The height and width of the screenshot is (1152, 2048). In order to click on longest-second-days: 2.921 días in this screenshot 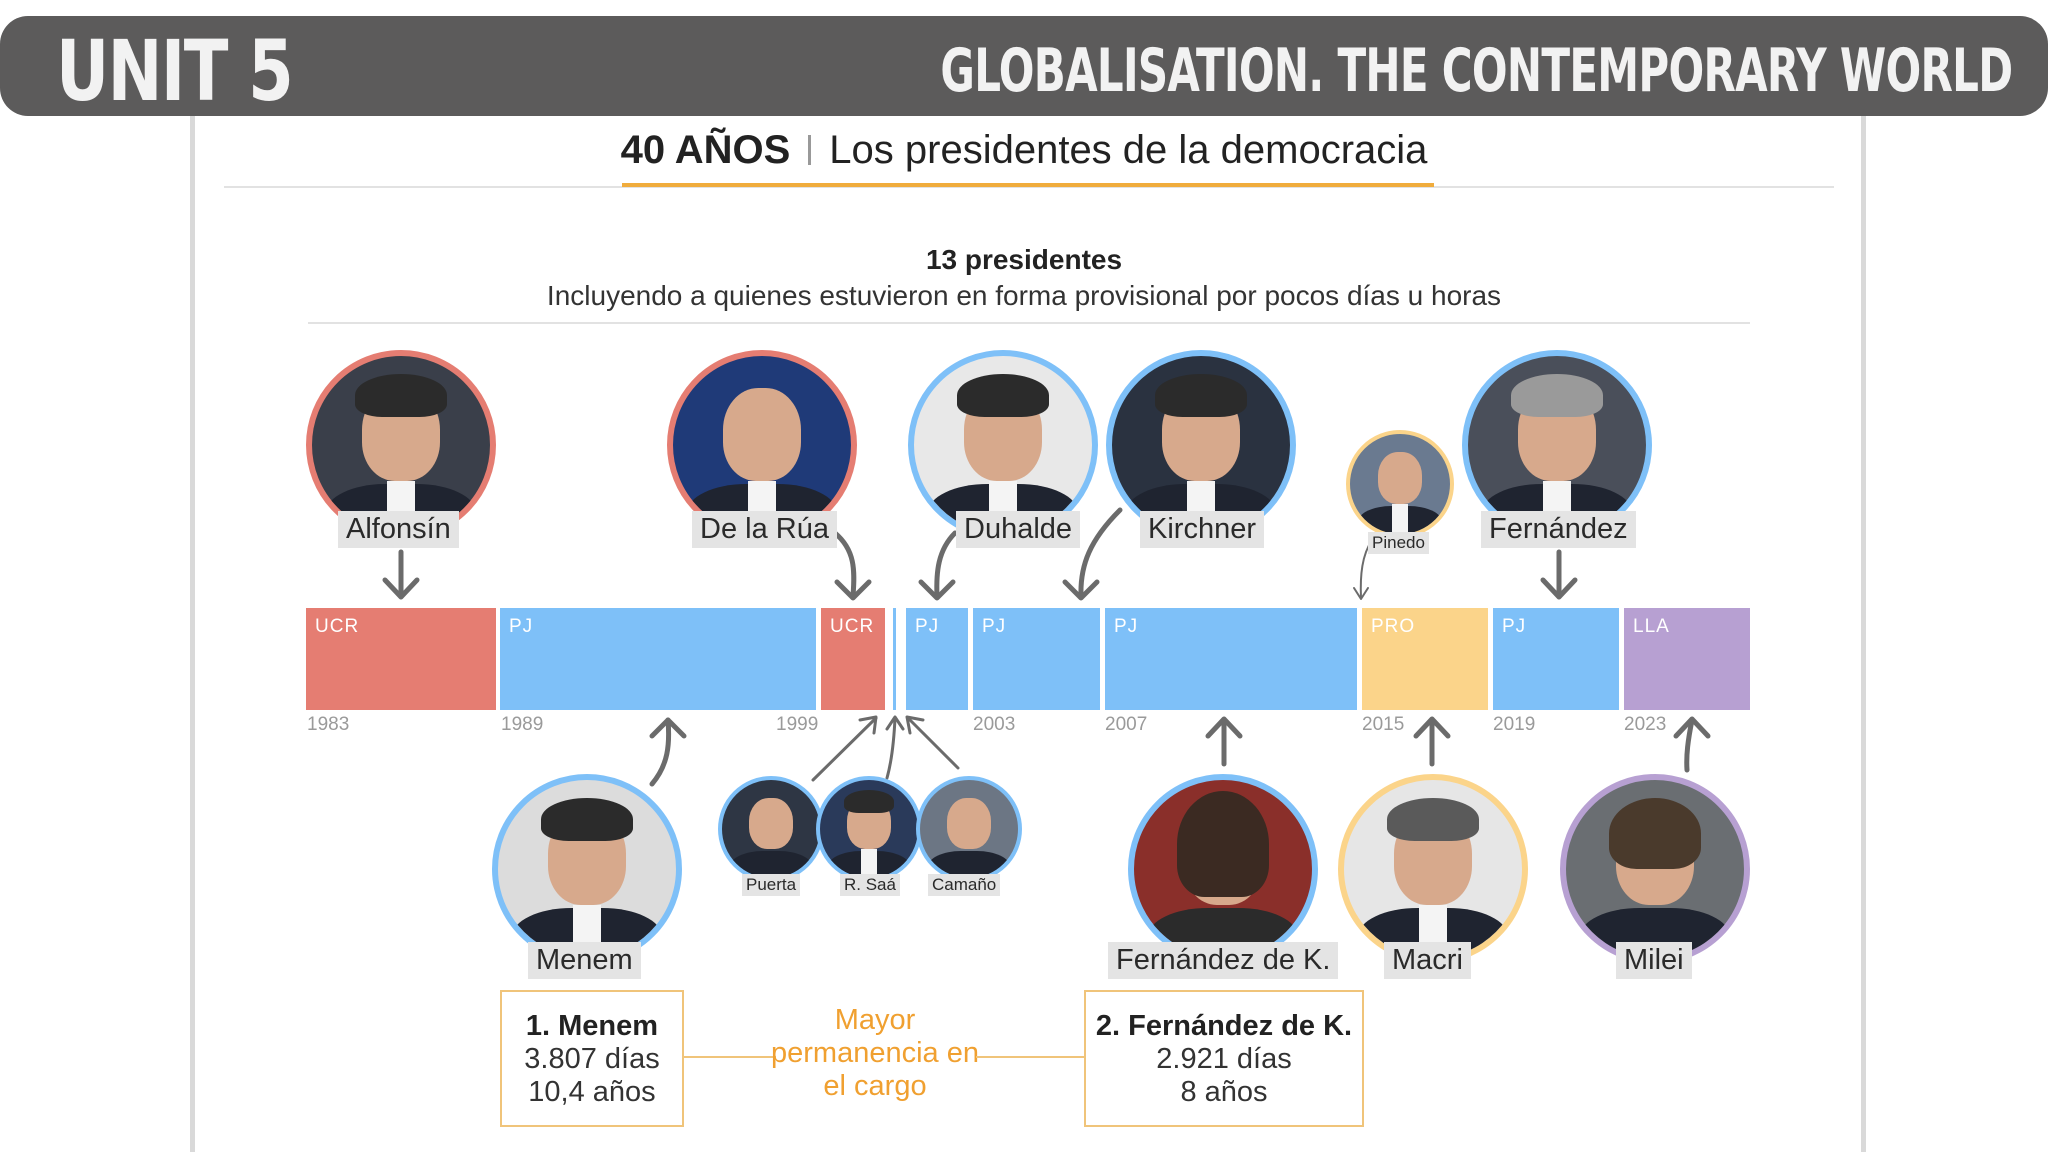, I will do `click(1224, 1059)`.